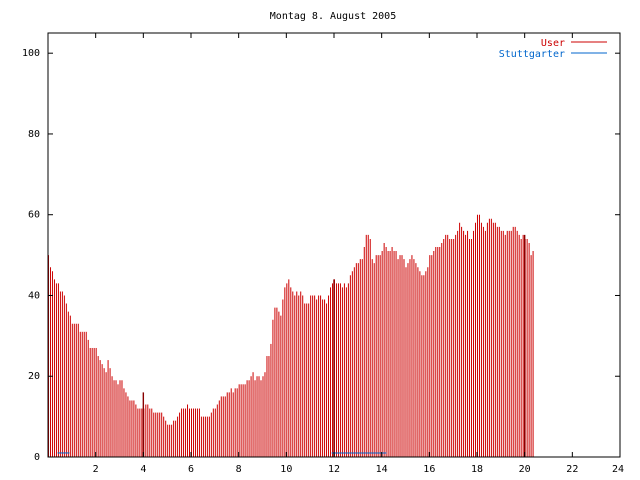 This screenshot has height=480, width=640. I want to click on x-tick-label: 20, so click(525, 469).